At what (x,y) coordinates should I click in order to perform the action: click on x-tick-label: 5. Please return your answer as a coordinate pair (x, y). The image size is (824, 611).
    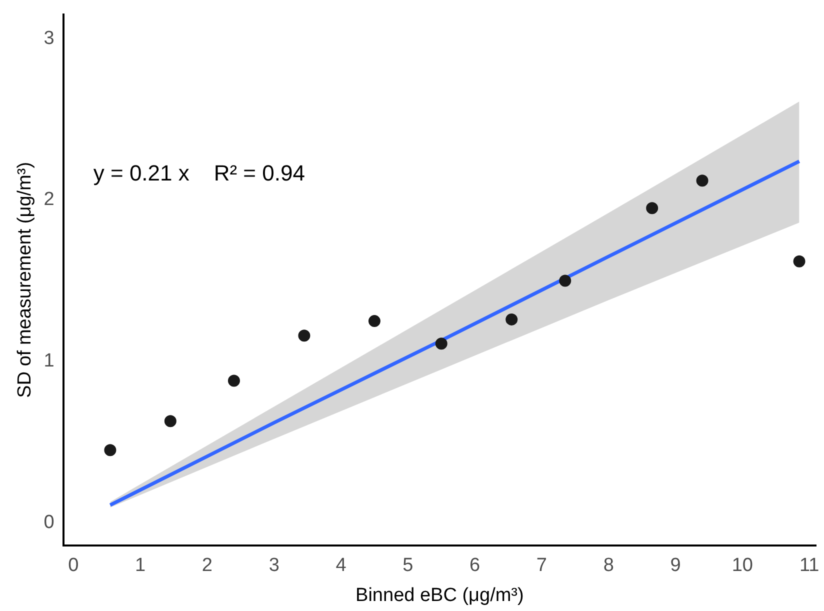
    Looking at the image, I should click on (408, 565).